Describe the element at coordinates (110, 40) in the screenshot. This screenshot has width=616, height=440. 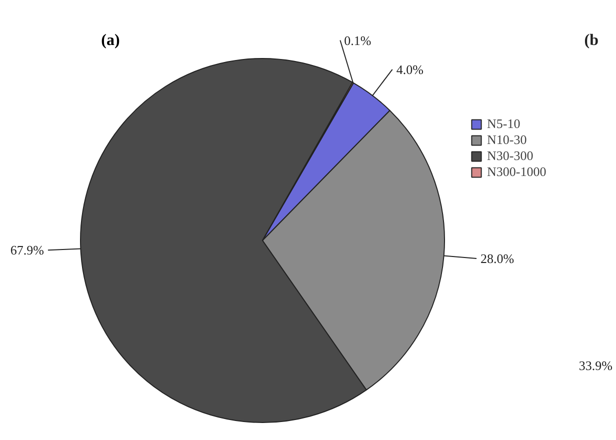
I see `chart-title: (a)` at that location.